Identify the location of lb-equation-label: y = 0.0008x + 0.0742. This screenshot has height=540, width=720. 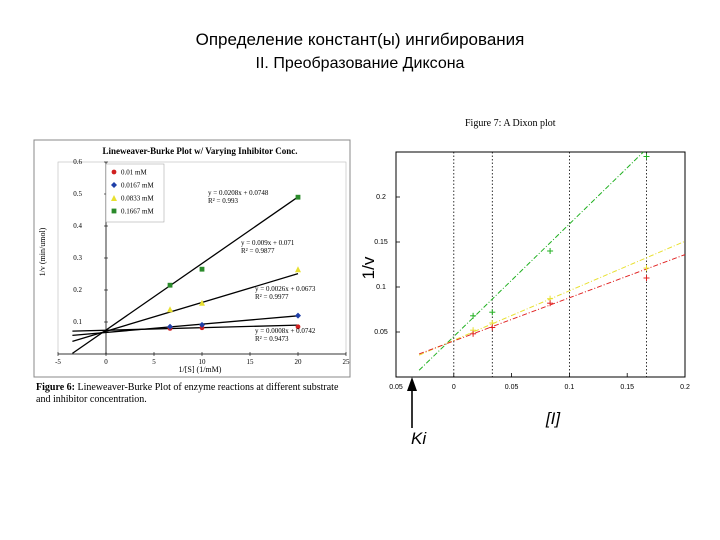
(285, 331).